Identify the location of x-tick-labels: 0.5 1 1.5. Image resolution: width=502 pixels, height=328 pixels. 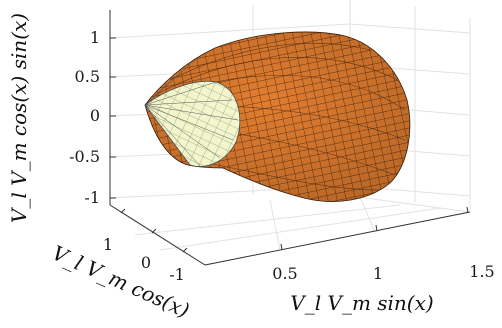
(383, 272).